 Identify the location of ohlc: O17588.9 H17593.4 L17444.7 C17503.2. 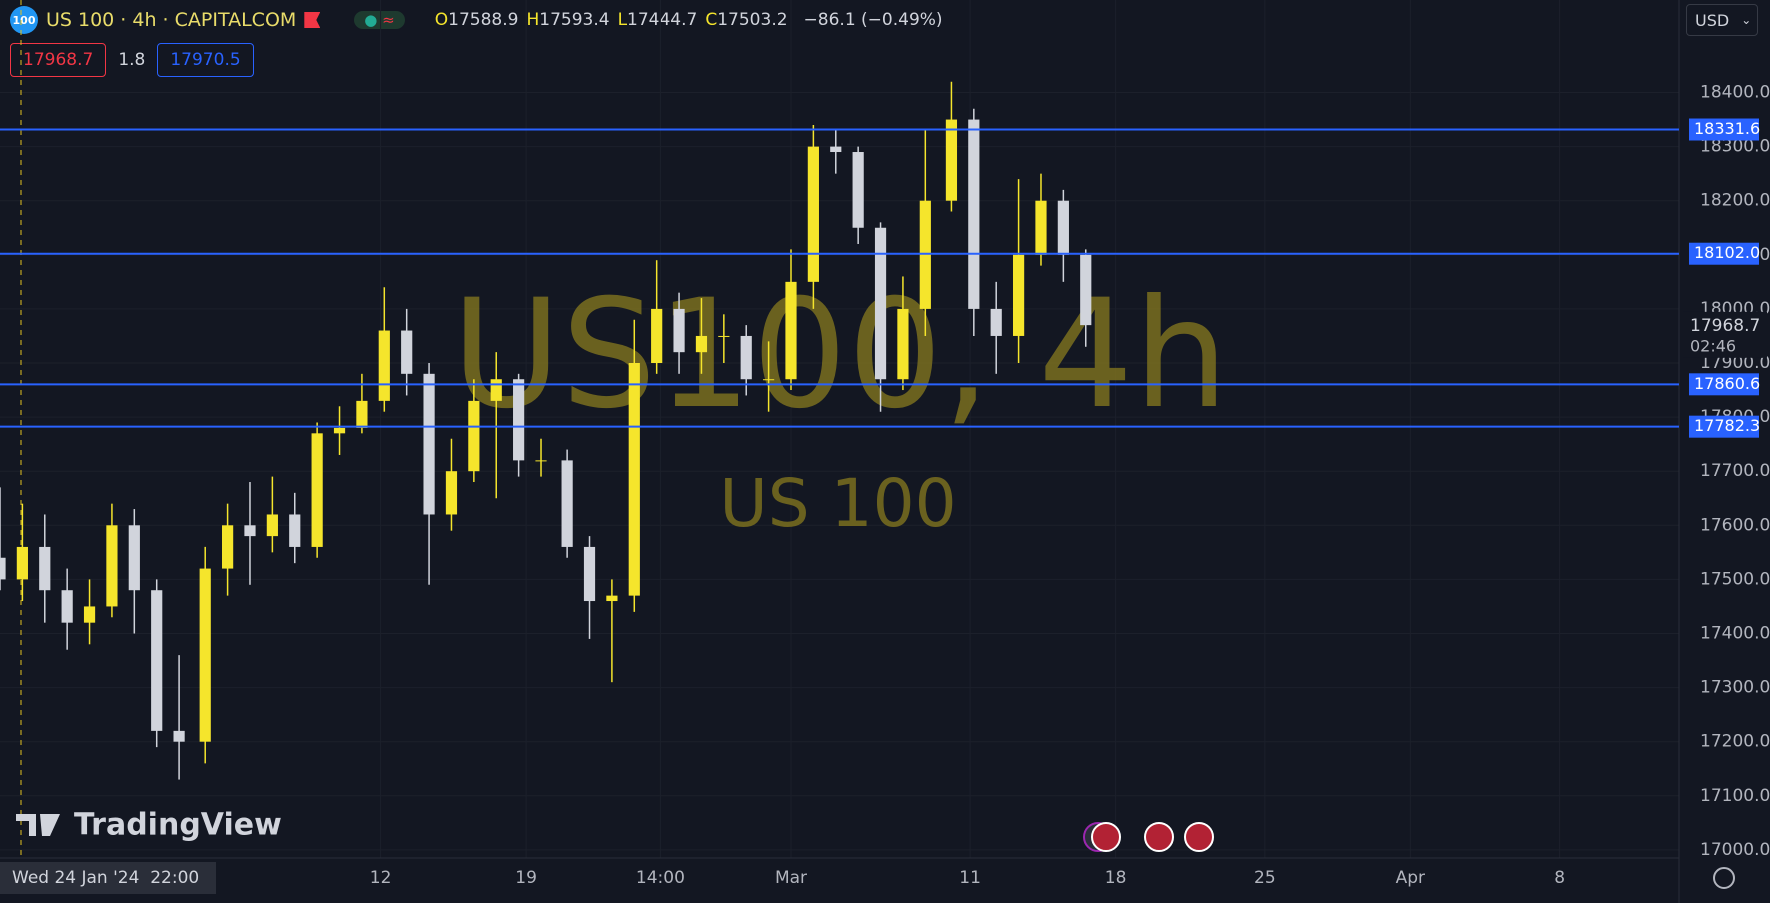
(615, 20).